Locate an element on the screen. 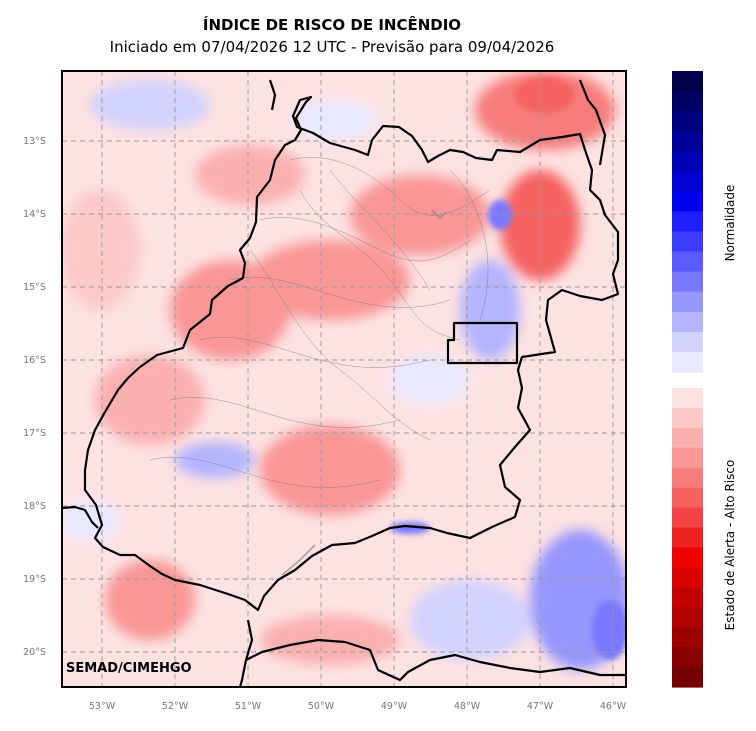  lat-tick: 20°S is located at coordinates (34, 652).